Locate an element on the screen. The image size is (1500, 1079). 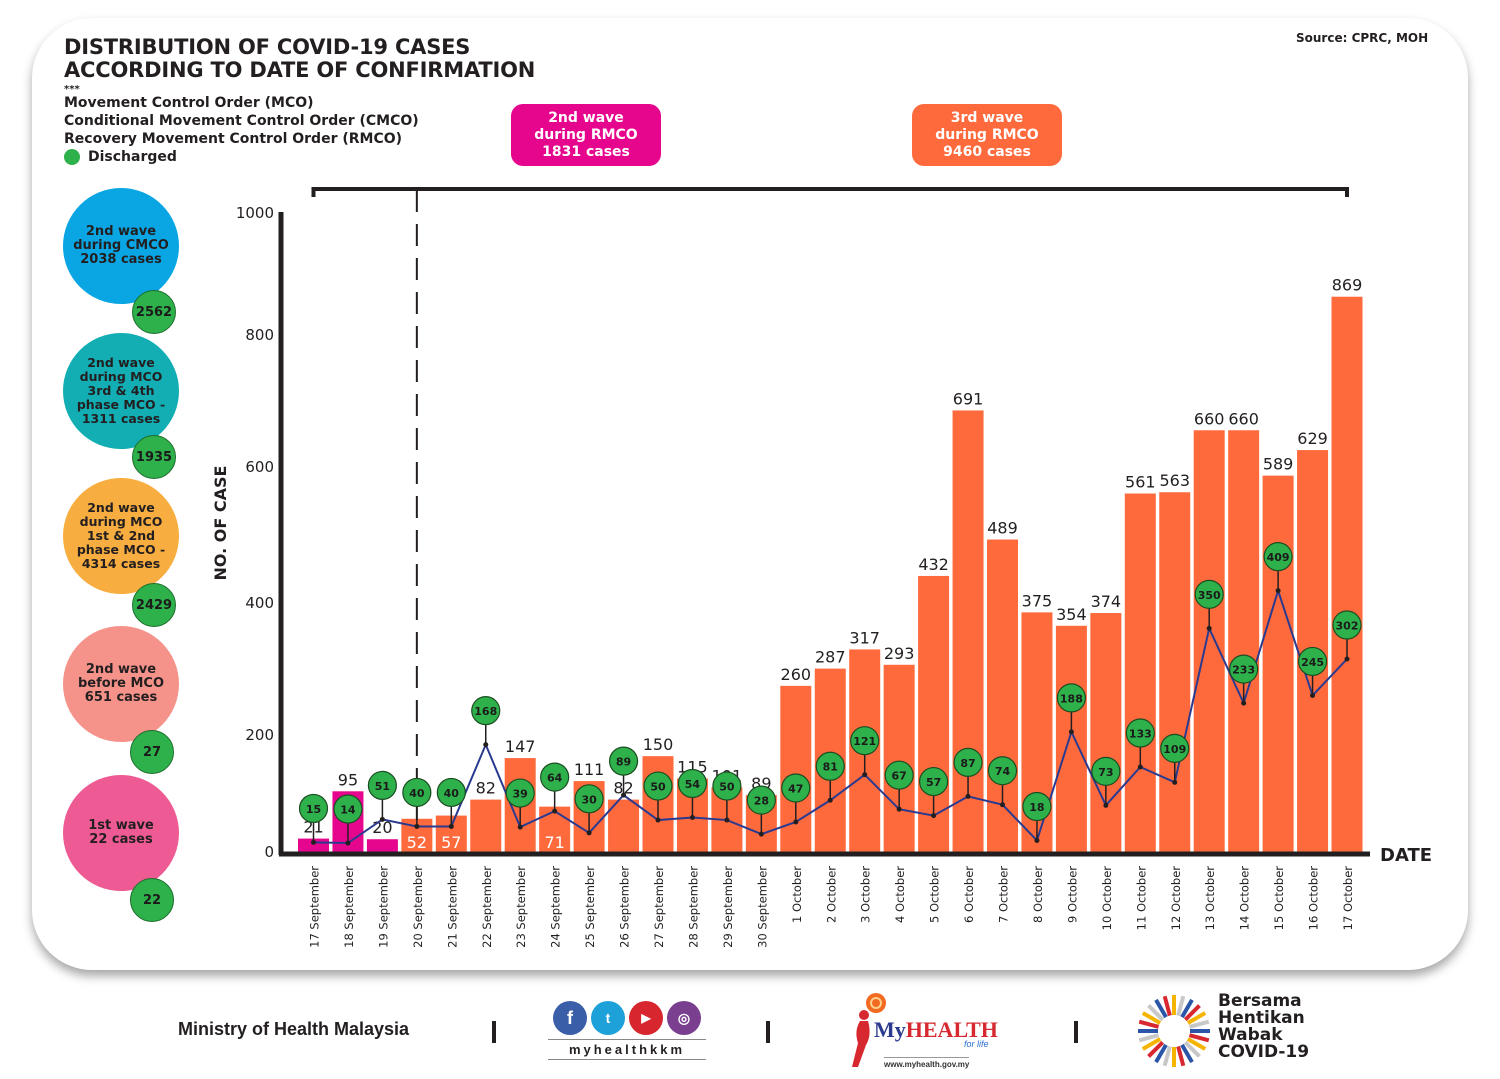
ministry-label: Ministry of Health Malaysia is located at coordinates (294, 1029).